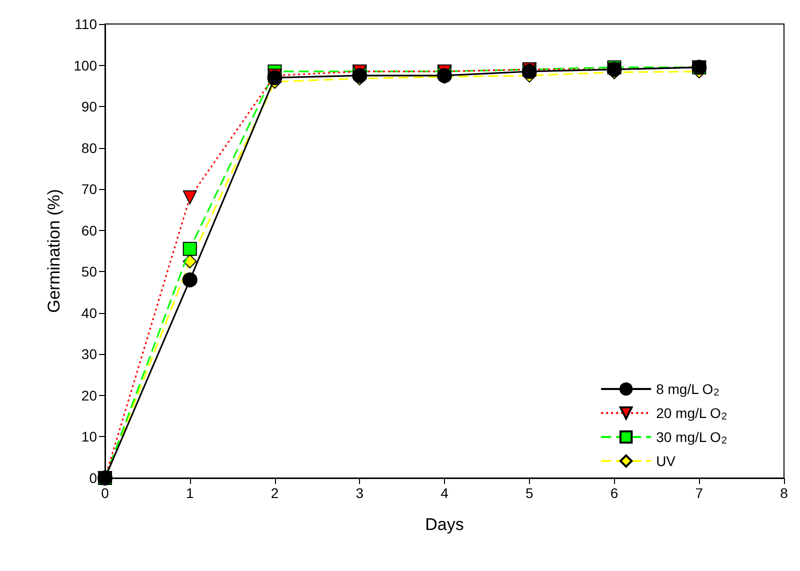 This screenshot has width=800, height=571. I want to click on x-tick-label: 0, so click(105, 493).